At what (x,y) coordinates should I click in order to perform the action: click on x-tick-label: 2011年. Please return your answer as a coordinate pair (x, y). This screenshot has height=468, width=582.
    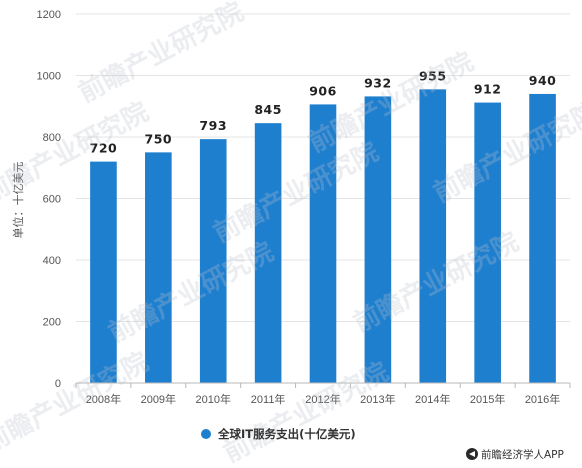
    Looking at the image, I should click on (268, 399).